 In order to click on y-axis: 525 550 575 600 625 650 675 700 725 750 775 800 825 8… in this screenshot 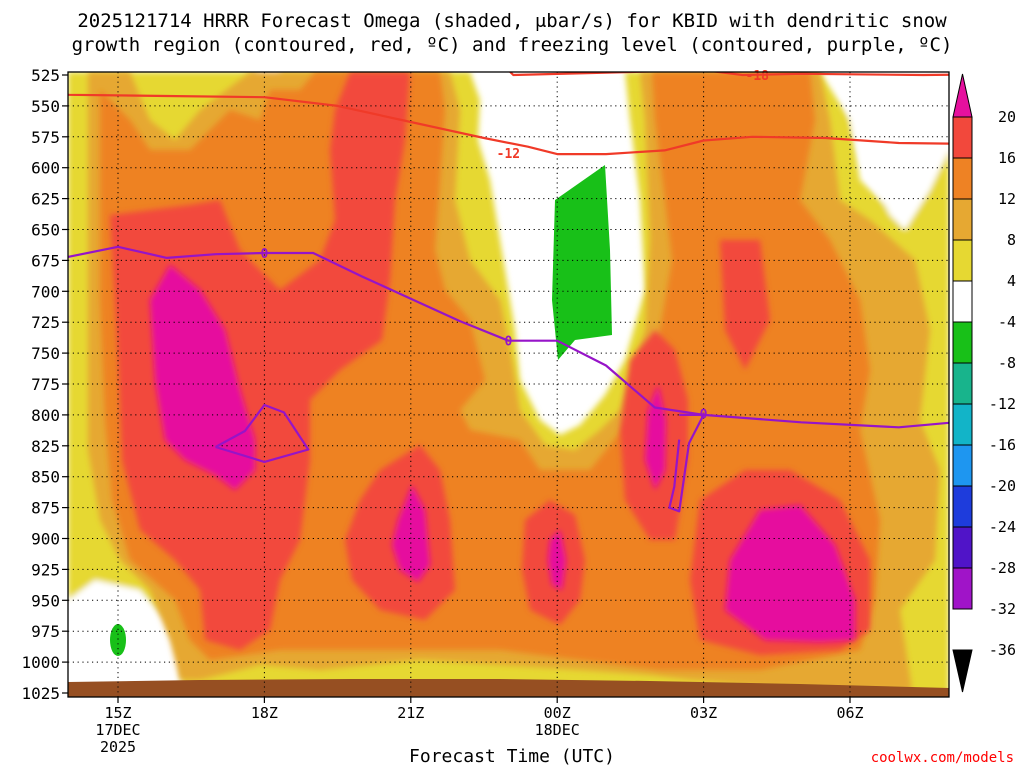, I will do `click(44, 384)`.